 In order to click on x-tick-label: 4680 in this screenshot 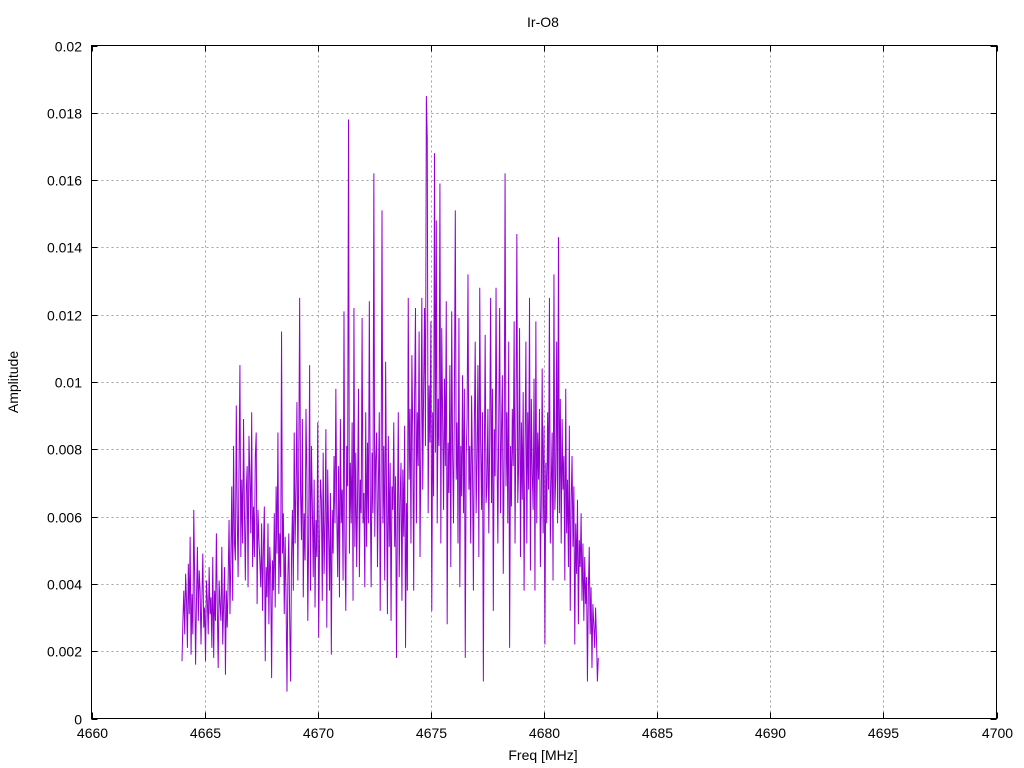, I will do `click(544, 733)`.